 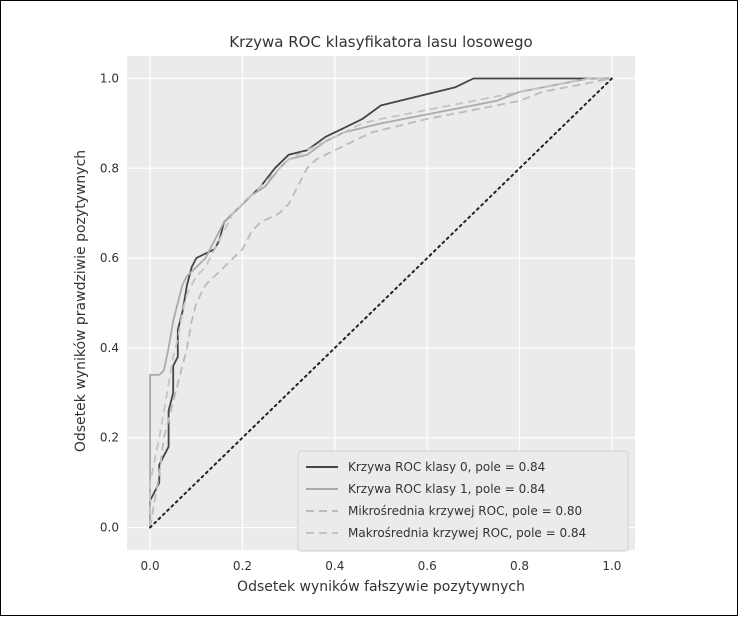 I want to click on y-tick-label: 0.6, so click(x=109, y=258).